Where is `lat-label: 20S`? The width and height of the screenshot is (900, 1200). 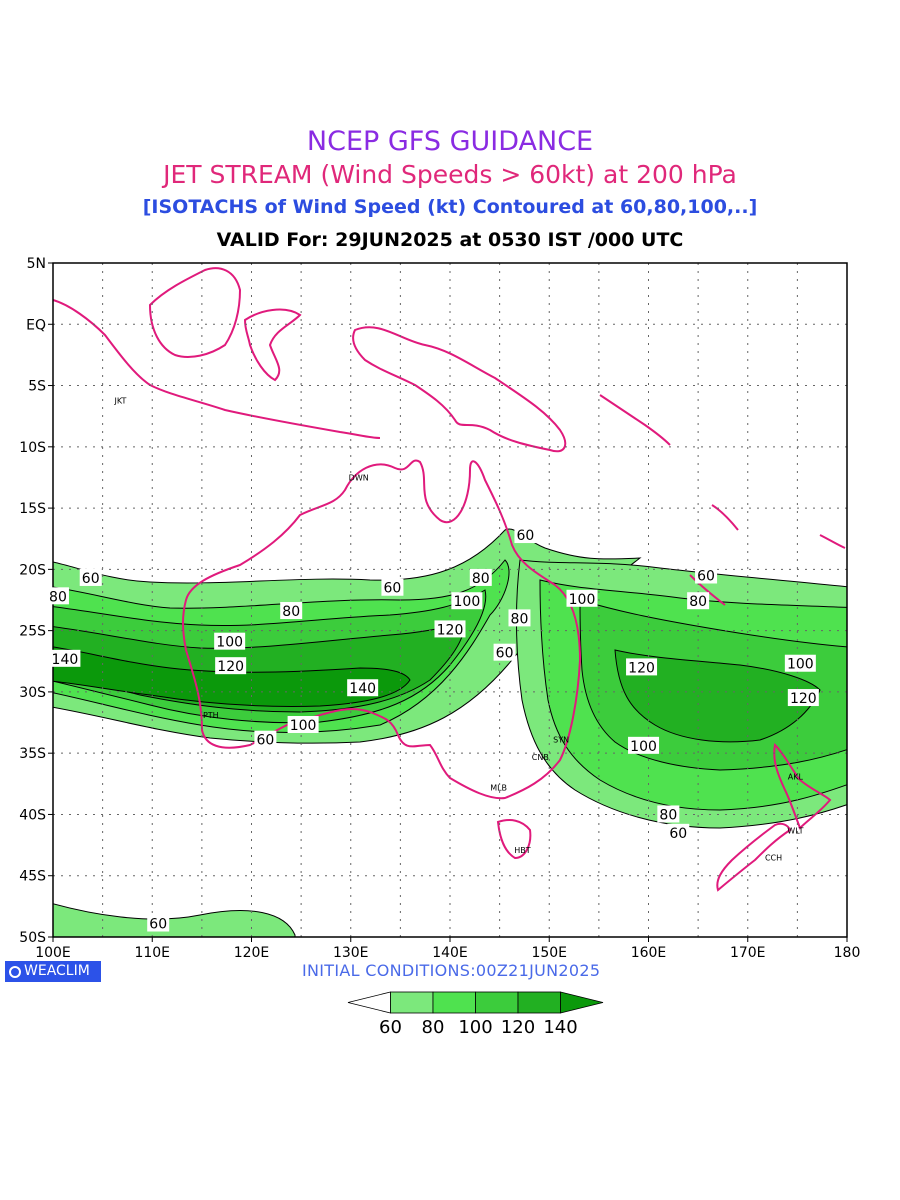
lat-label: 20S is located at coordinates (32, 570).